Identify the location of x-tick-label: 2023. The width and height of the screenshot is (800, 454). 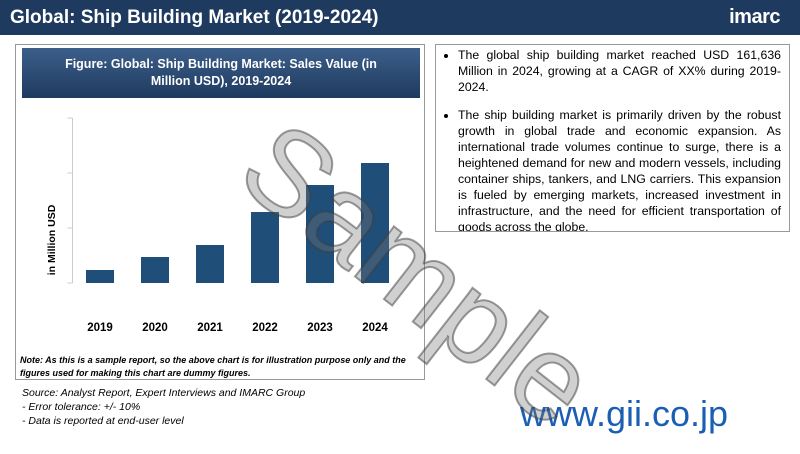
(320, 328).